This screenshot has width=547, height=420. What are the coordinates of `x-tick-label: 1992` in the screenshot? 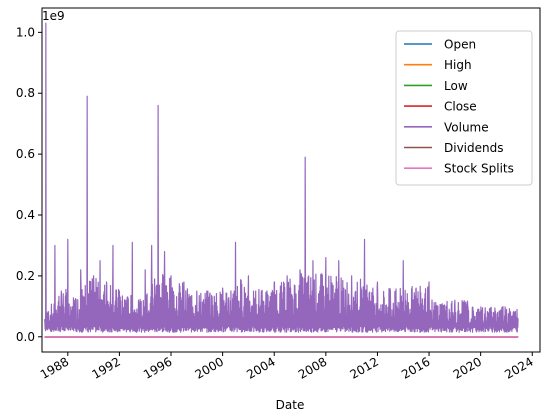 It's located at (105, 367).